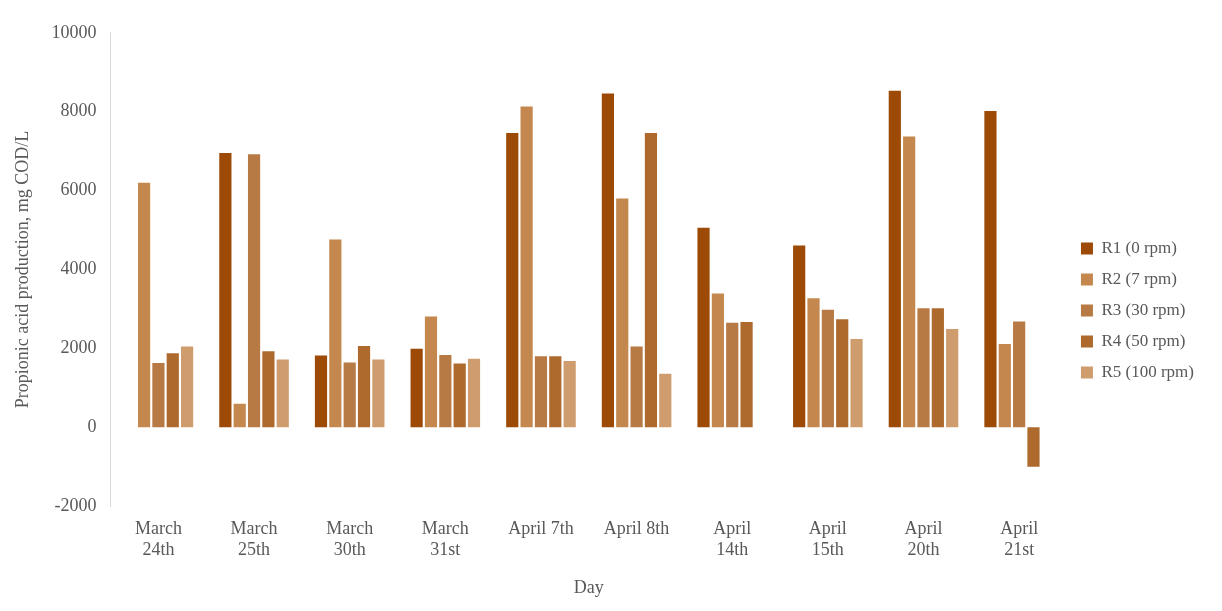  What do you see at coordinates (74, 31) in the screenshot?
I see `y-tick-label: 10000` at bounding box center [74, 31].